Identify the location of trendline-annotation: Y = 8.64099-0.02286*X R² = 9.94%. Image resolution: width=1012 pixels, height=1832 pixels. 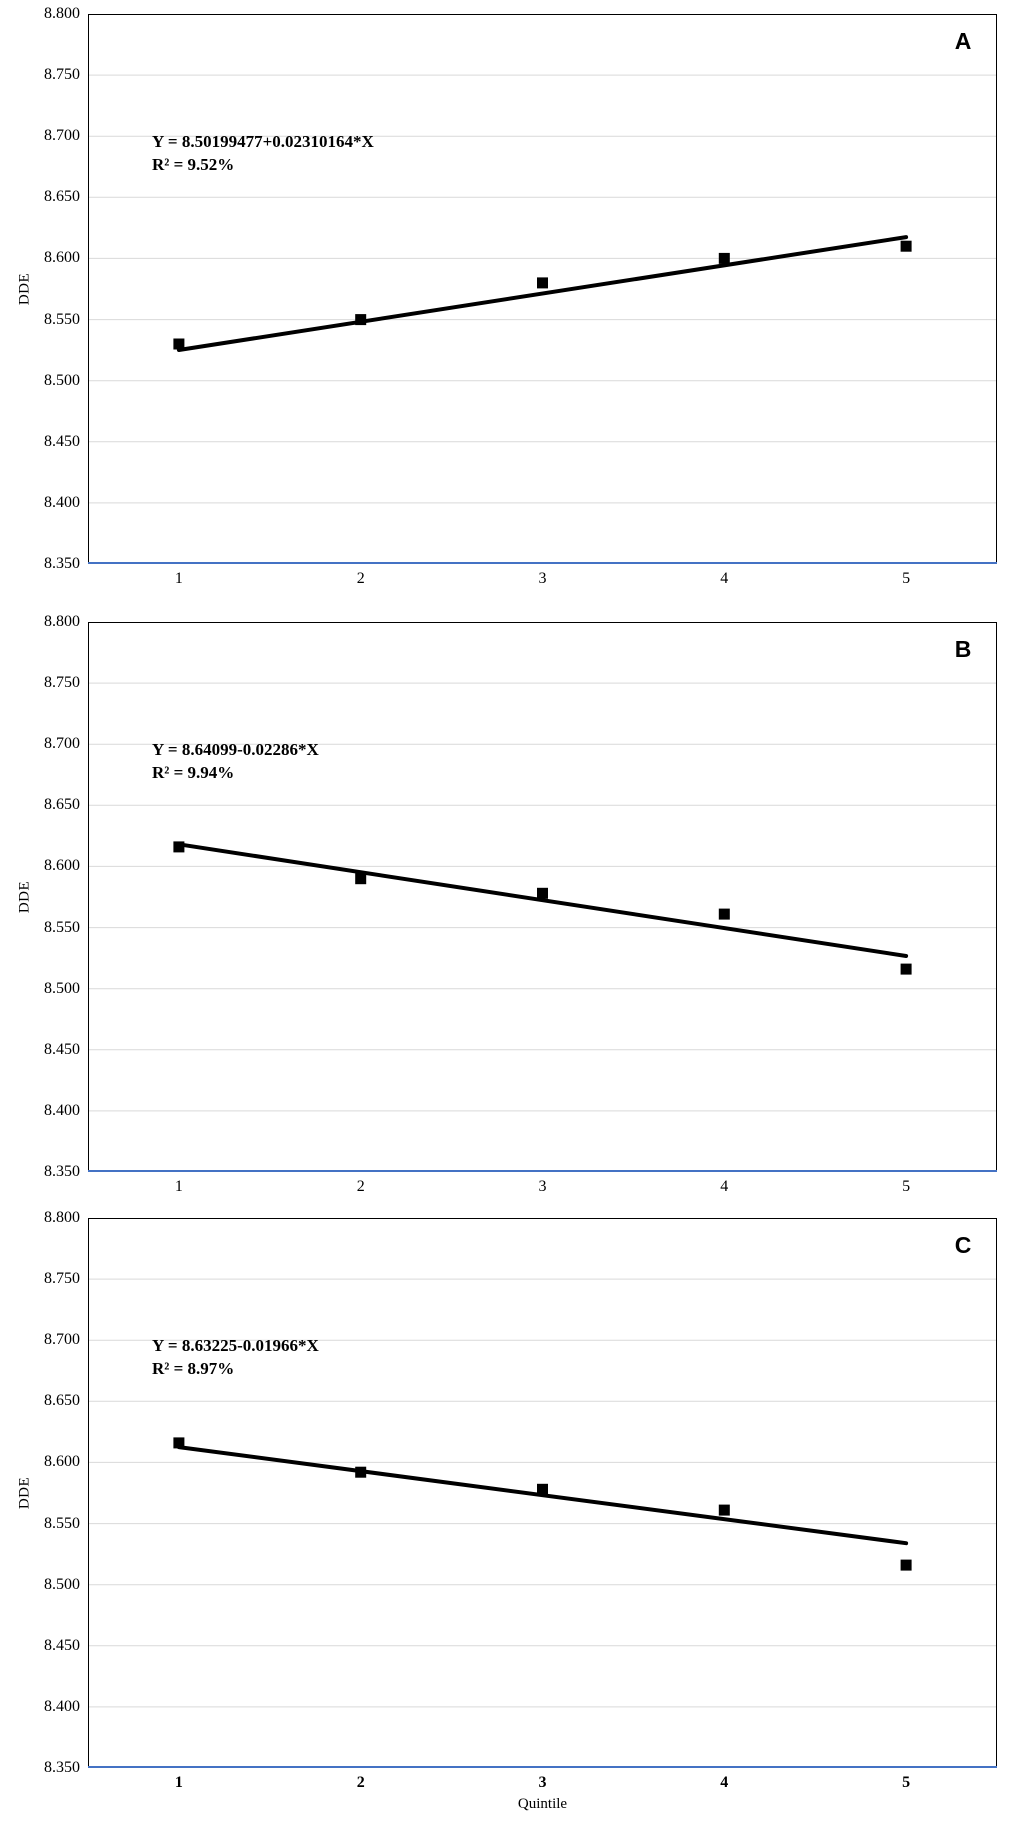
(235, 761).